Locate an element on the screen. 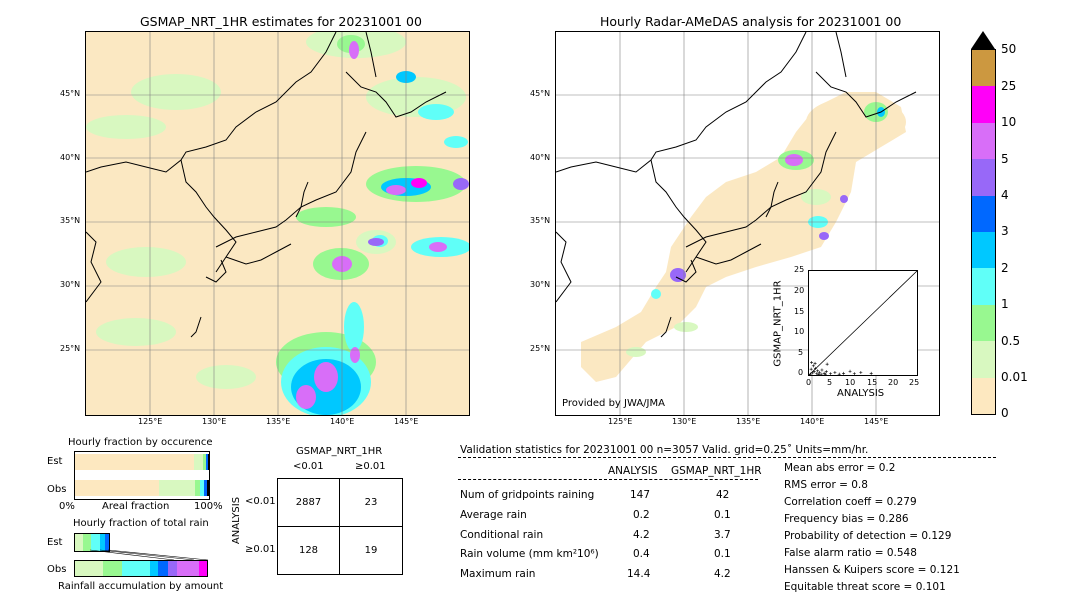 The width and height of the screenshot is (1080, 612). colorbar-extend-arrow is located at coordinates (983, 40).